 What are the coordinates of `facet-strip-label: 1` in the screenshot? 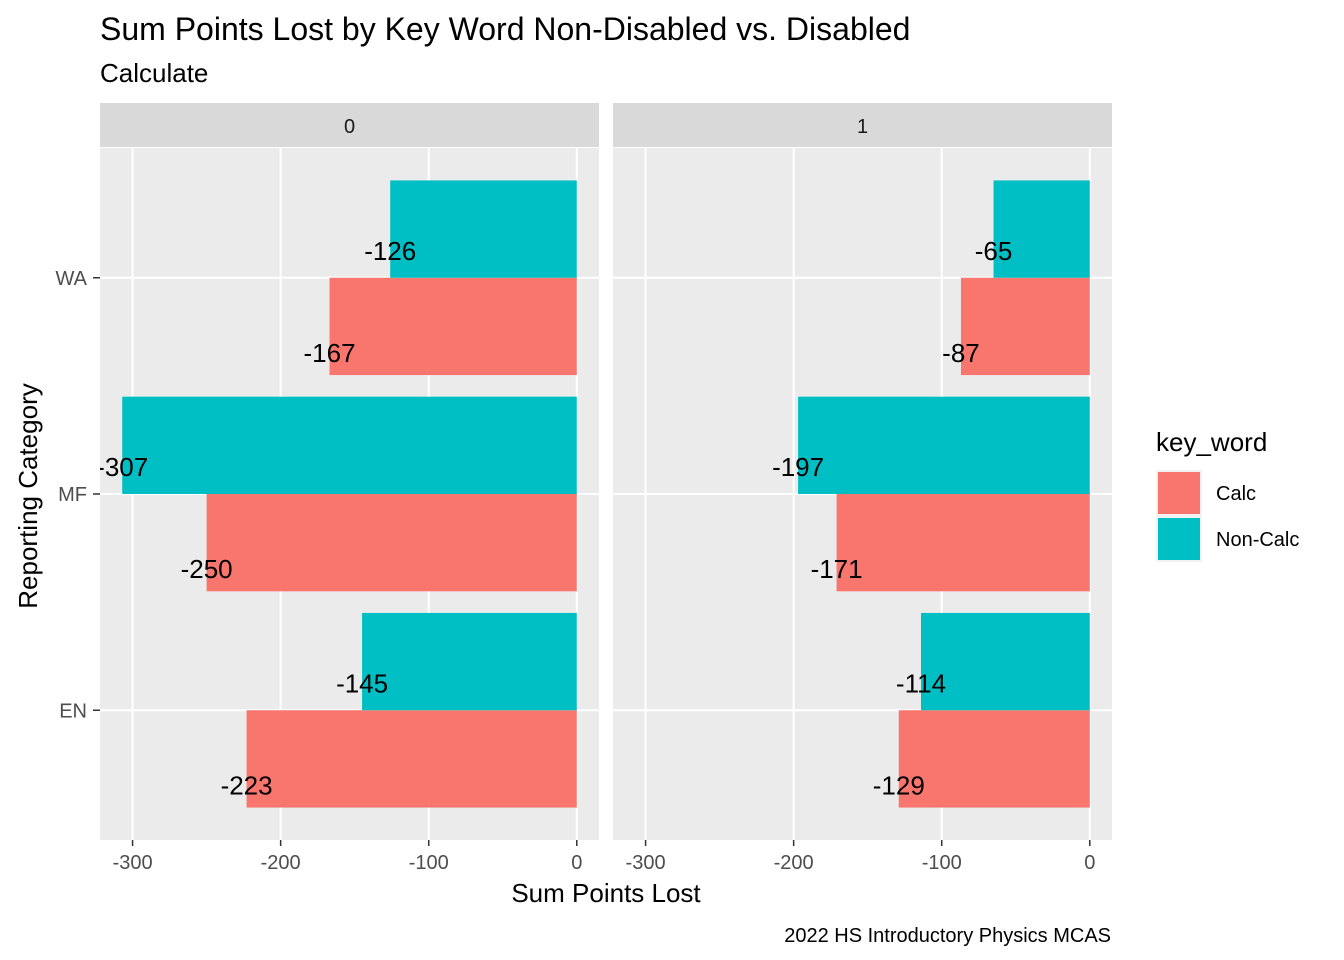 It's located at (862, 127).